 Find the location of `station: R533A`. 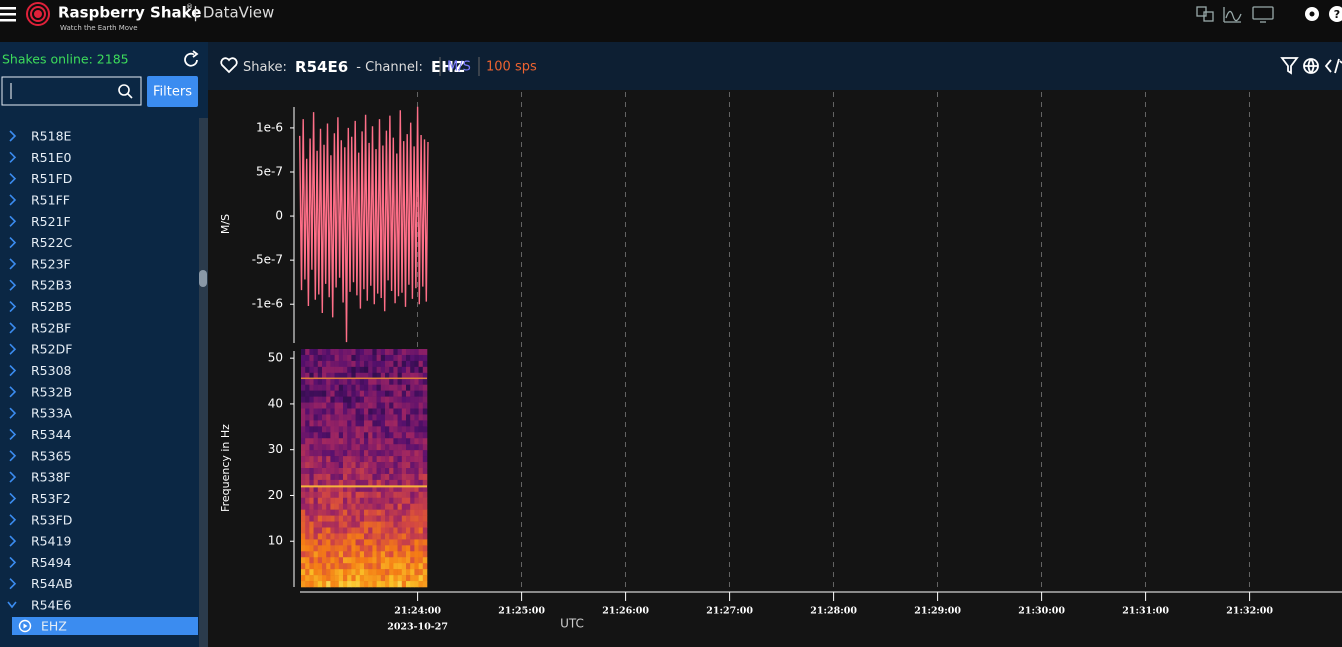

station: R533A is located at coordinates (52, 413).